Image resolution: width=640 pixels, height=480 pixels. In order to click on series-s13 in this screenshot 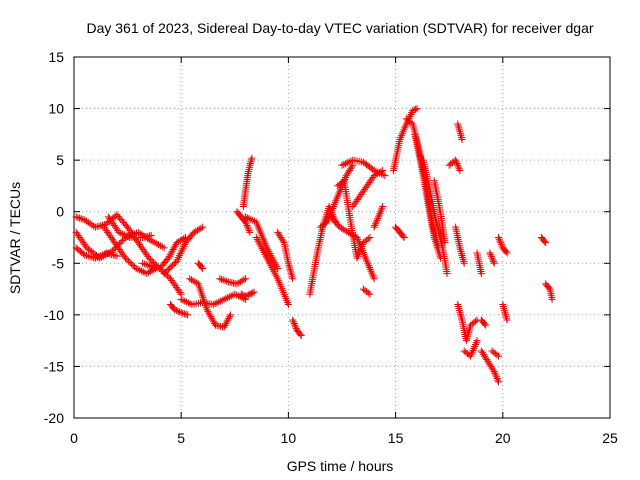, I will do `click(247, 294)`.